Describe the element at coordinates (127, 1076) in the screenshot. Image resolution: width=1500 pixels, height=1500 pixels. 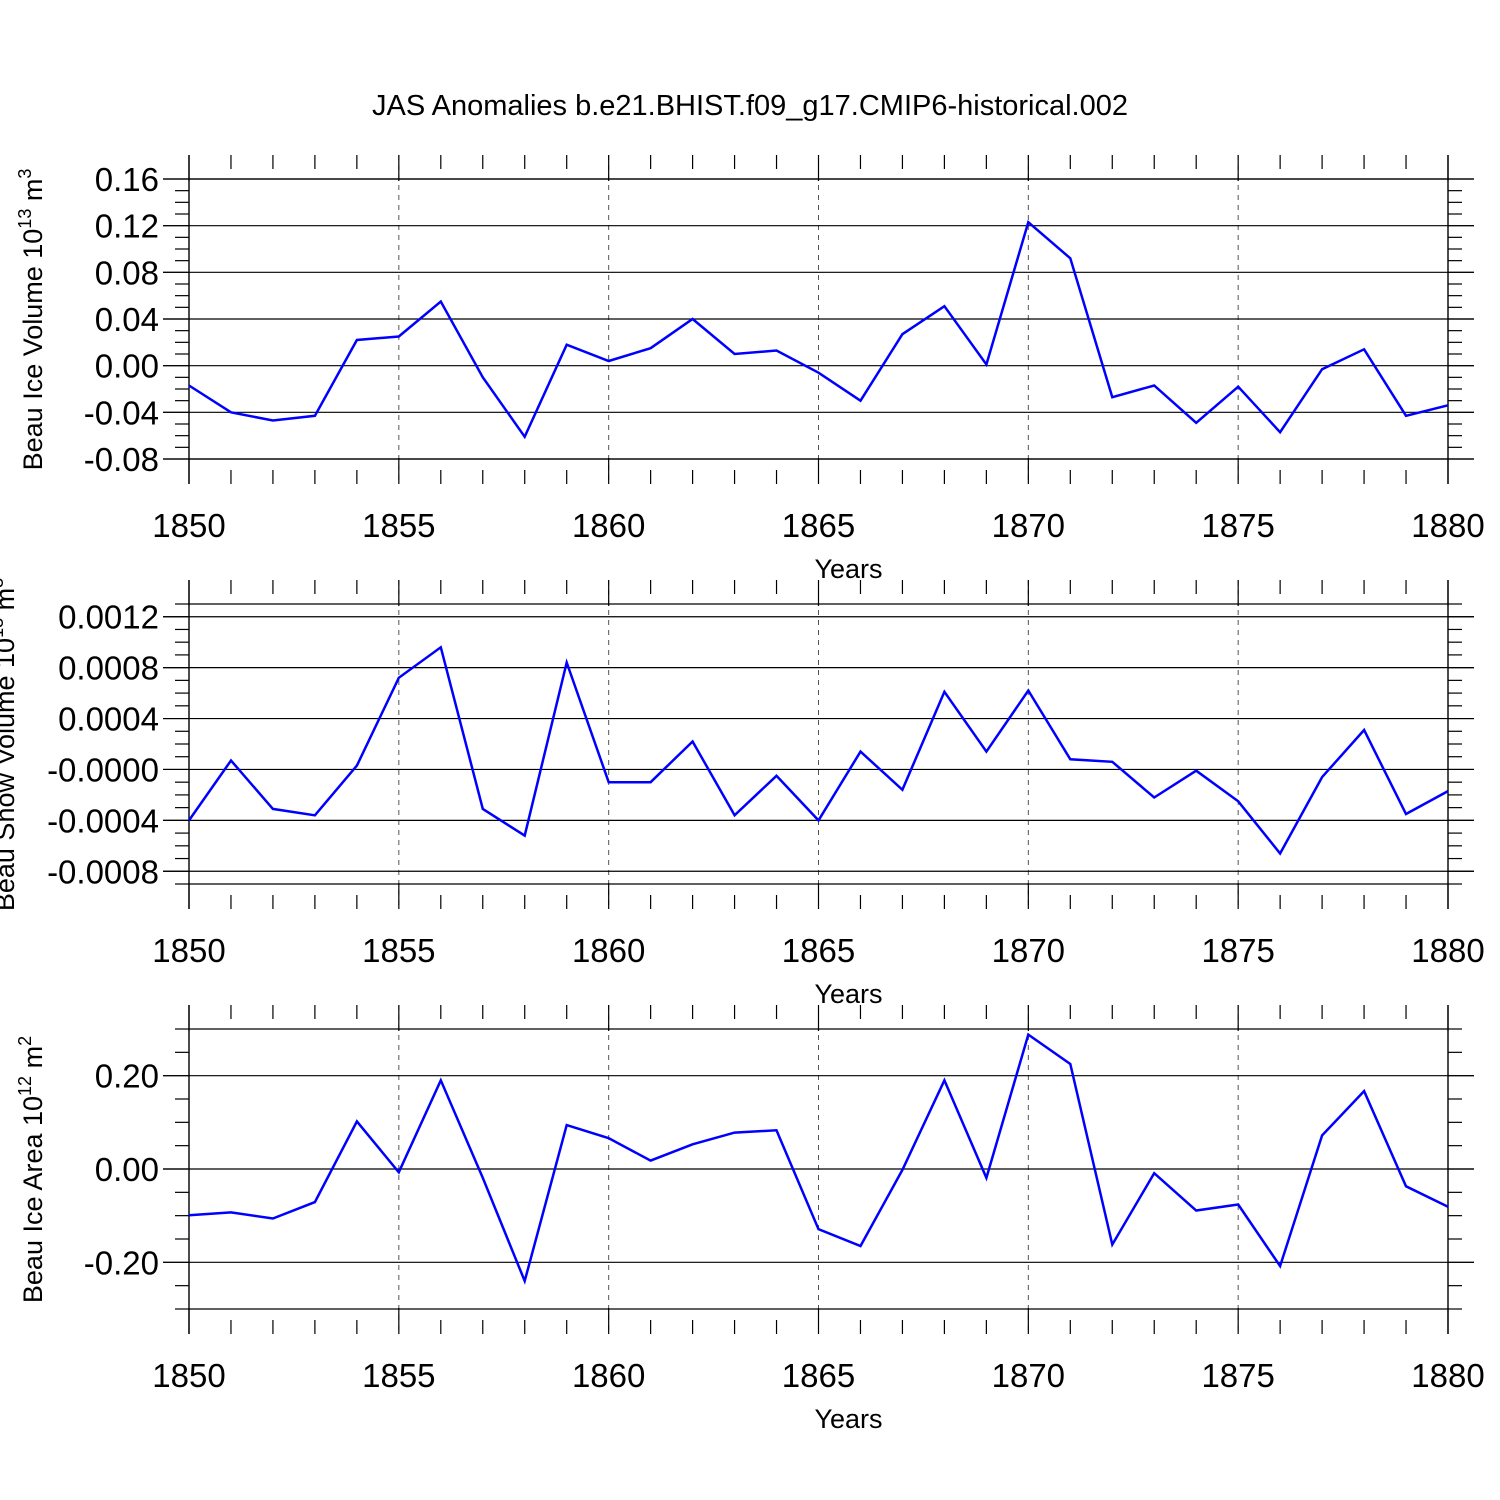
I see `y-tick-label: 0.20` at that location.